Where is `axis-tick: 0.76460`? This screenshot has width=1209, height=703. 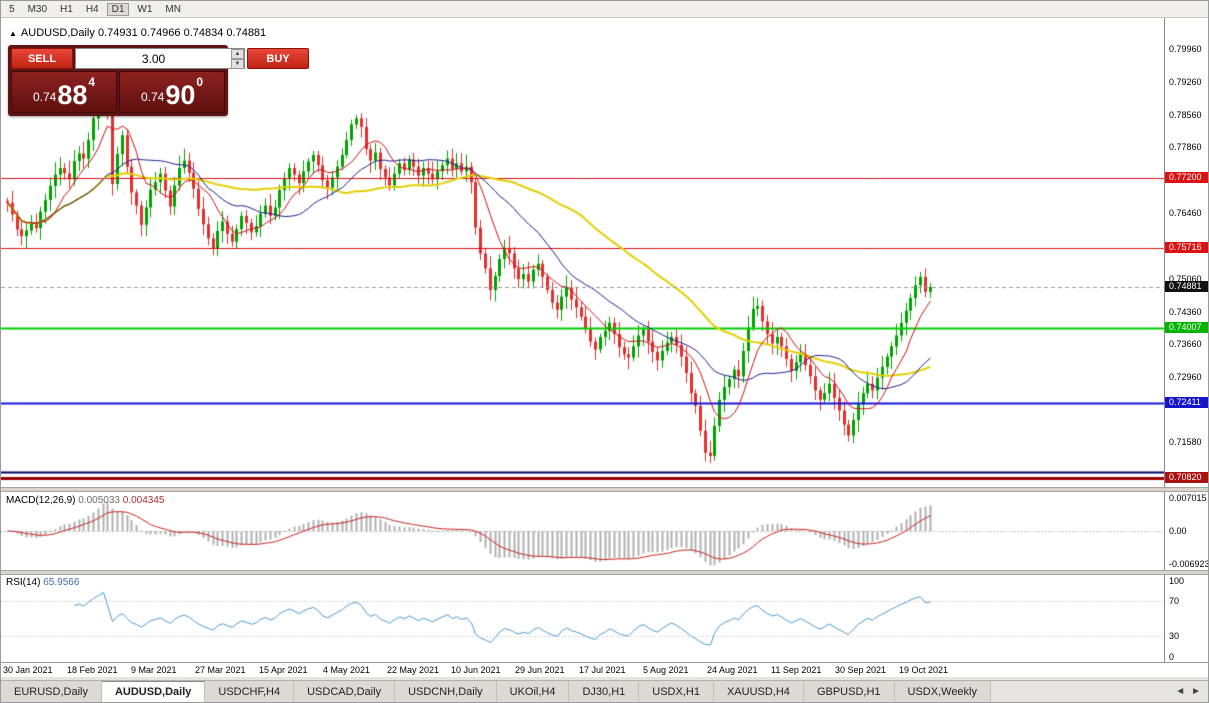
axis-tick: 0.76460 is located at coordinates (1185, 213).